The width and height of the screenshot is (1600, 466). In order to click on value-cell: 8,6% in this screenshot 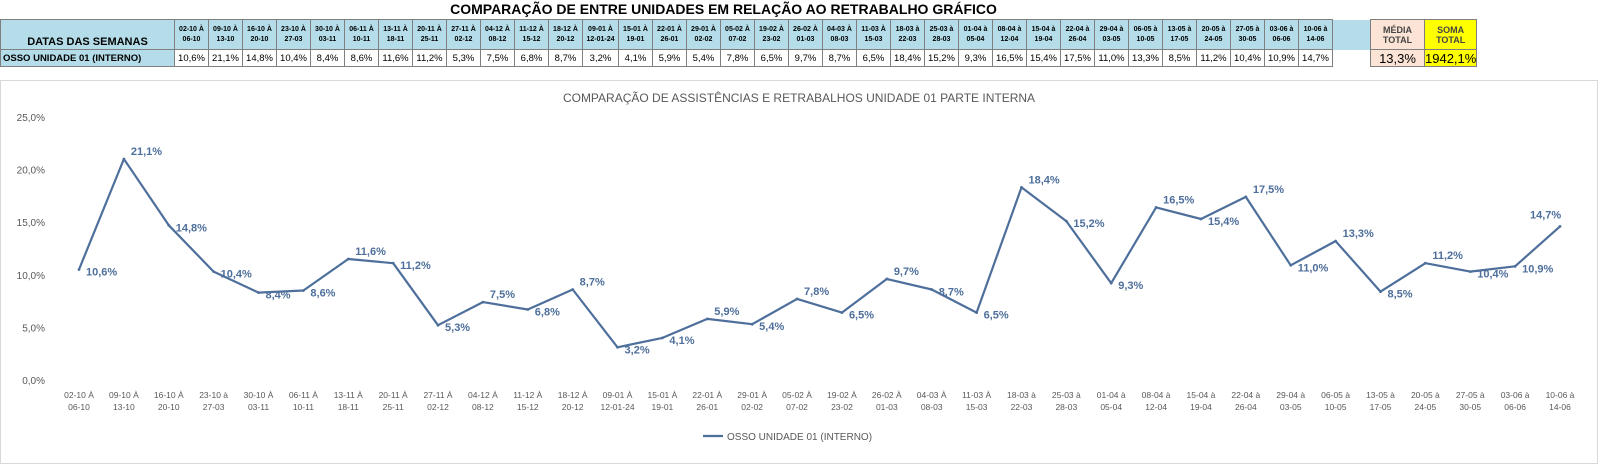, I will do `click(361, 58)`.